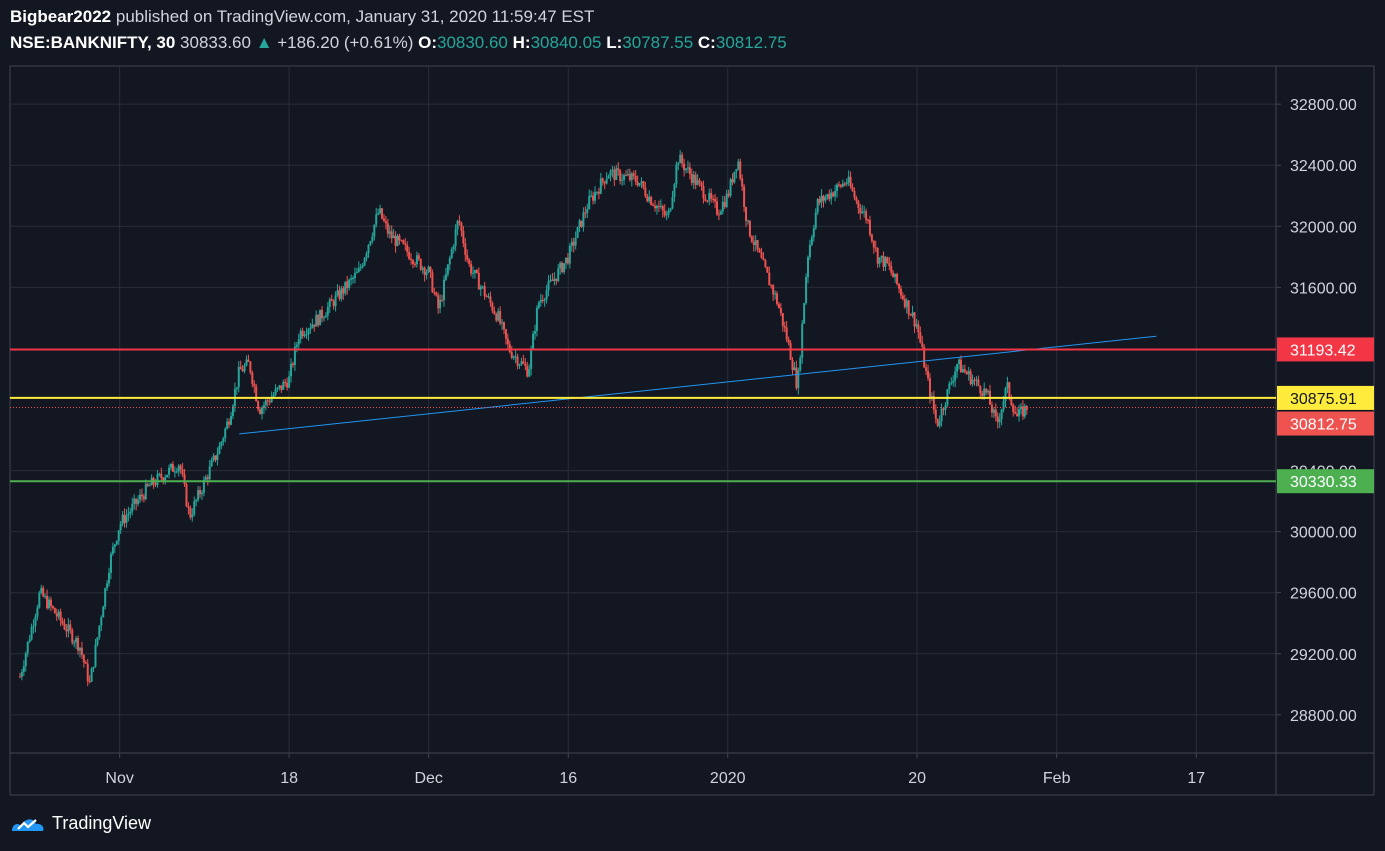 This screenshot has width=1385, height=851. What do you see at coordinates (93, 42) in the screenshot?
I see `symbol-label: NSE:BANKNIFTY, 30` at bounding box center [93, 42].